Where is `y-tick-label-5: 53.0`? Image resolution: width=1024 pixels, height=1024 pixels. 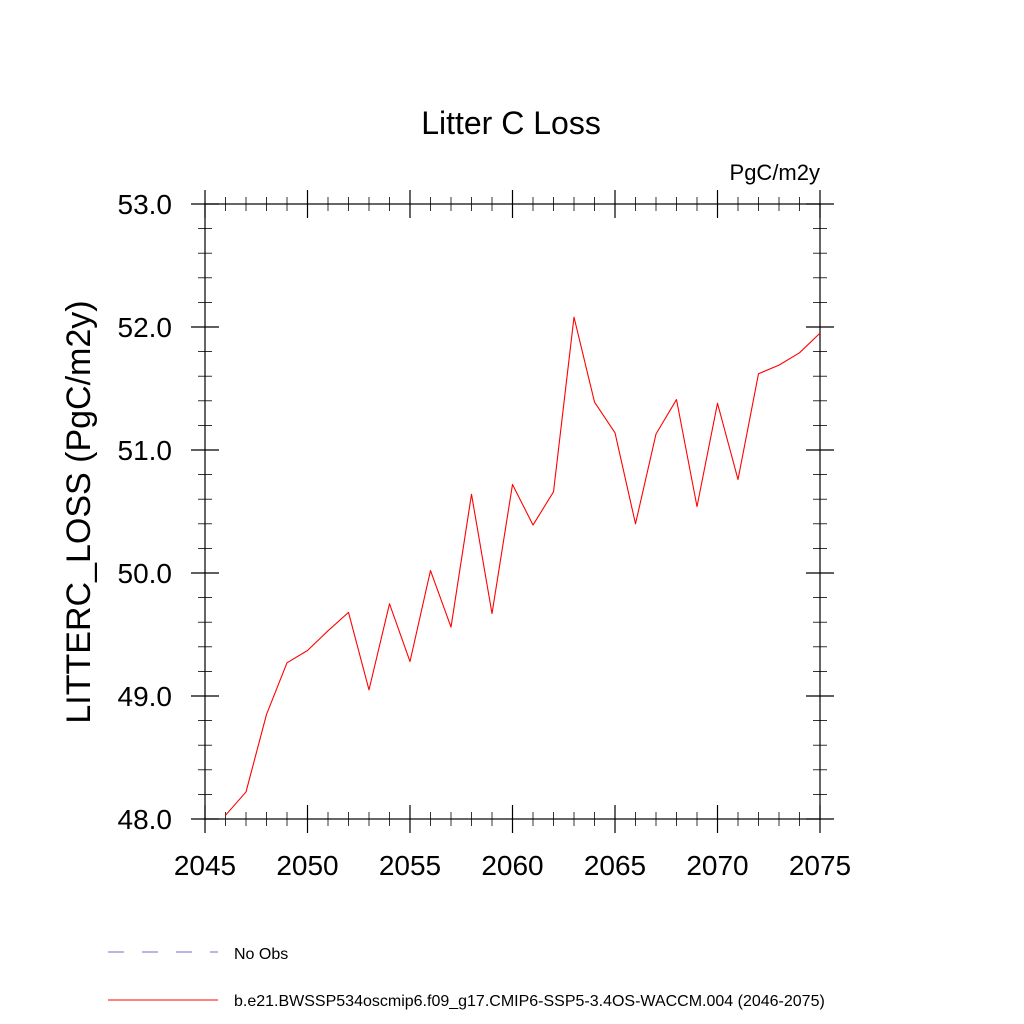
y-tick-label-5: 53.0 is located at coordinates (145, 204).